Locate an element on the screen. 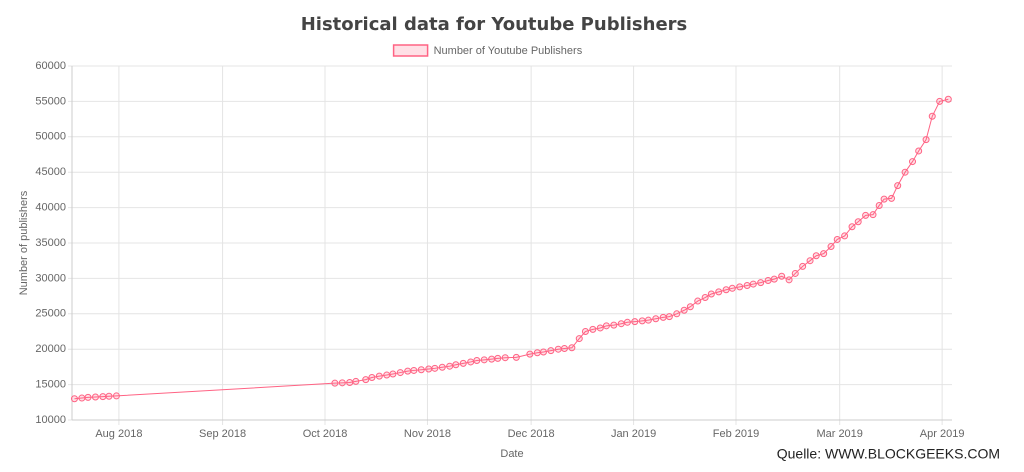 The height and width of the screenshot is (472, 1024). x-axis-label: Date is located at coordinates (511, 454).